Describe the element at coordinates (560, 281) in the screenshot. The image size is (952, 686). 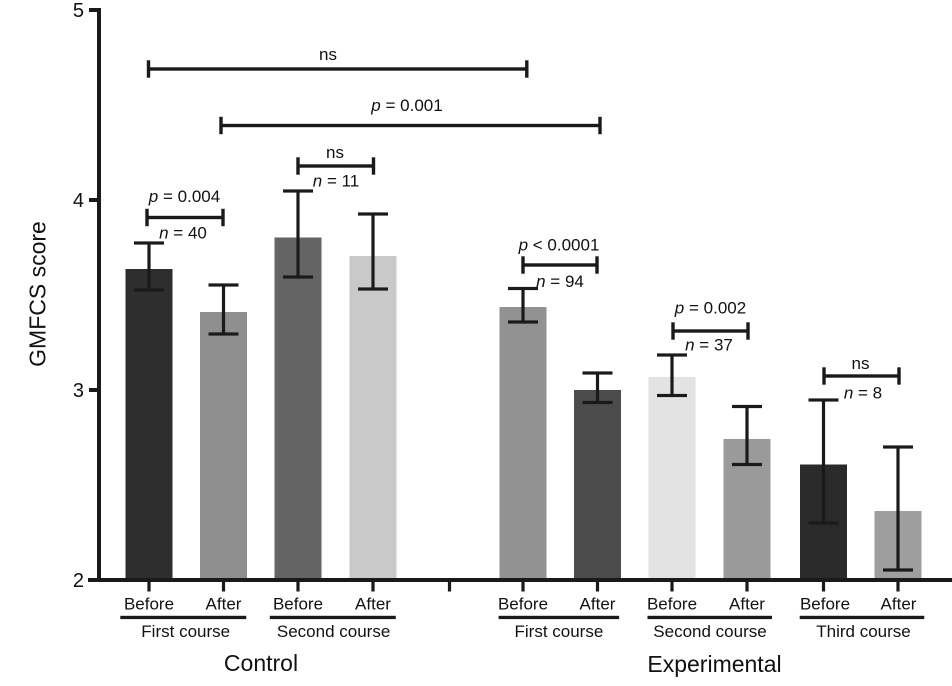
I see `svg-text: n = 94` at that location.